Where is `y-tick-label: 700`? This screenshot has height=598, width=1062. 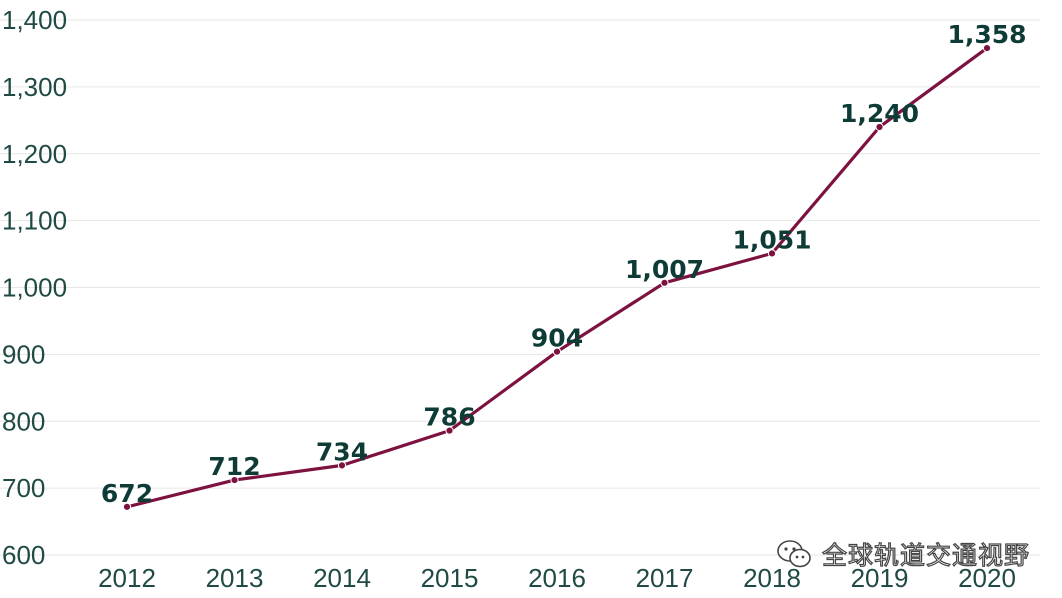
y-tick-label: 700 is located at coordinates (23, 488).